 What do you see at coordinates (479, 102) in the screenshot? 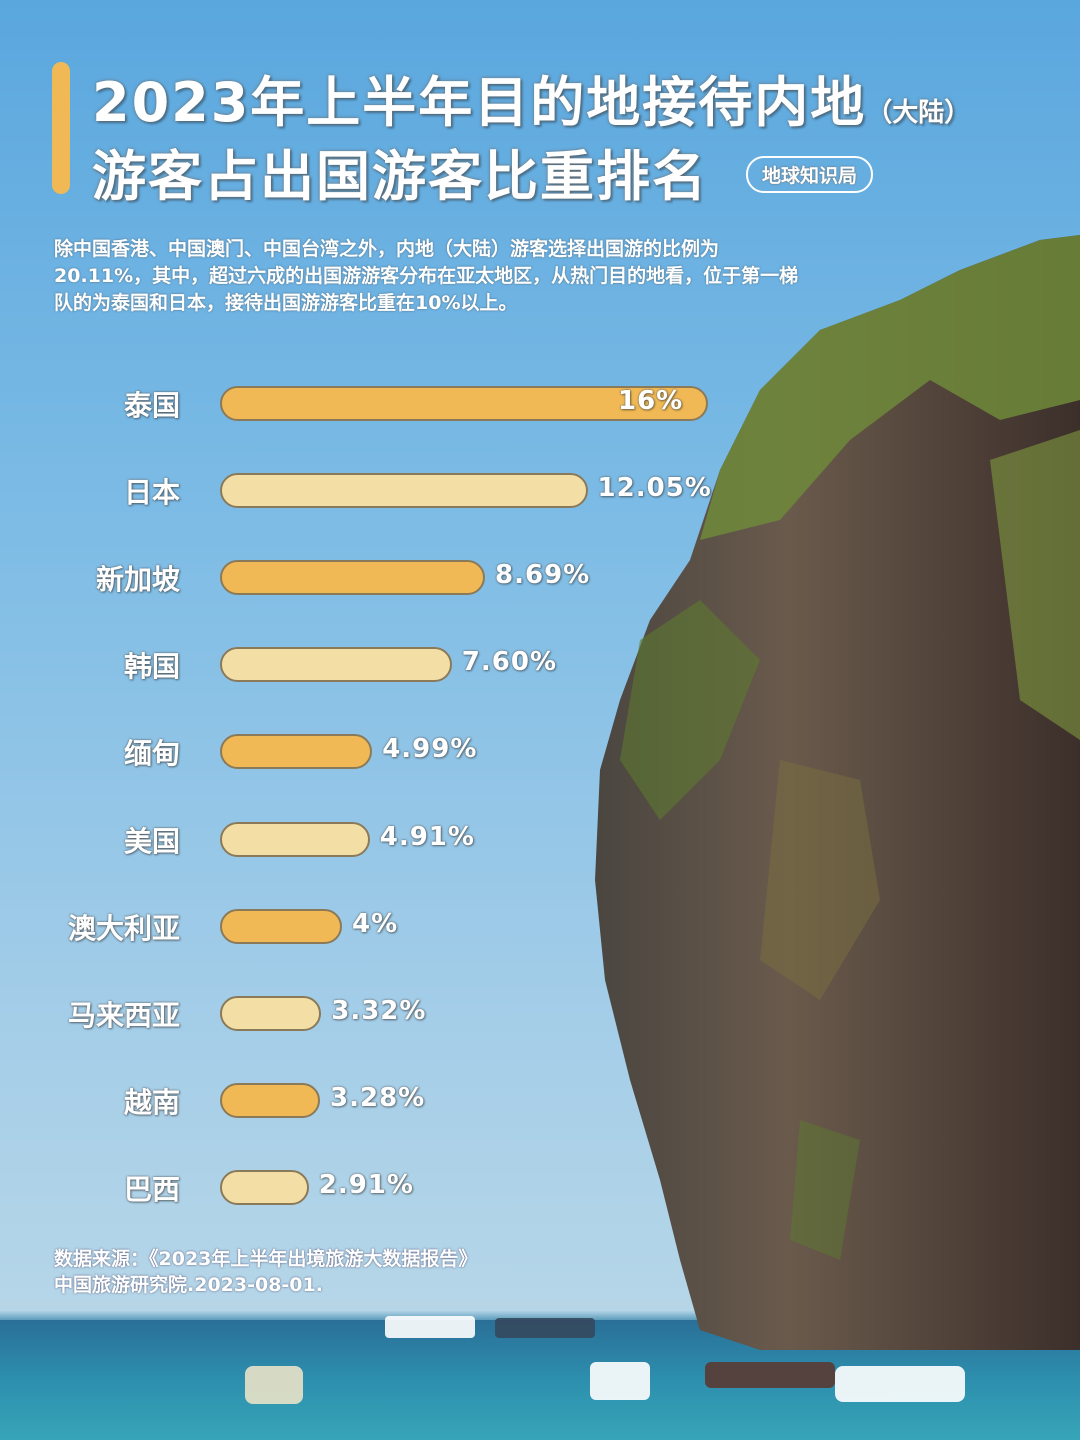
I see `title-text: 2023年上半年目的地接待内地` at bounding box center [479, 102].